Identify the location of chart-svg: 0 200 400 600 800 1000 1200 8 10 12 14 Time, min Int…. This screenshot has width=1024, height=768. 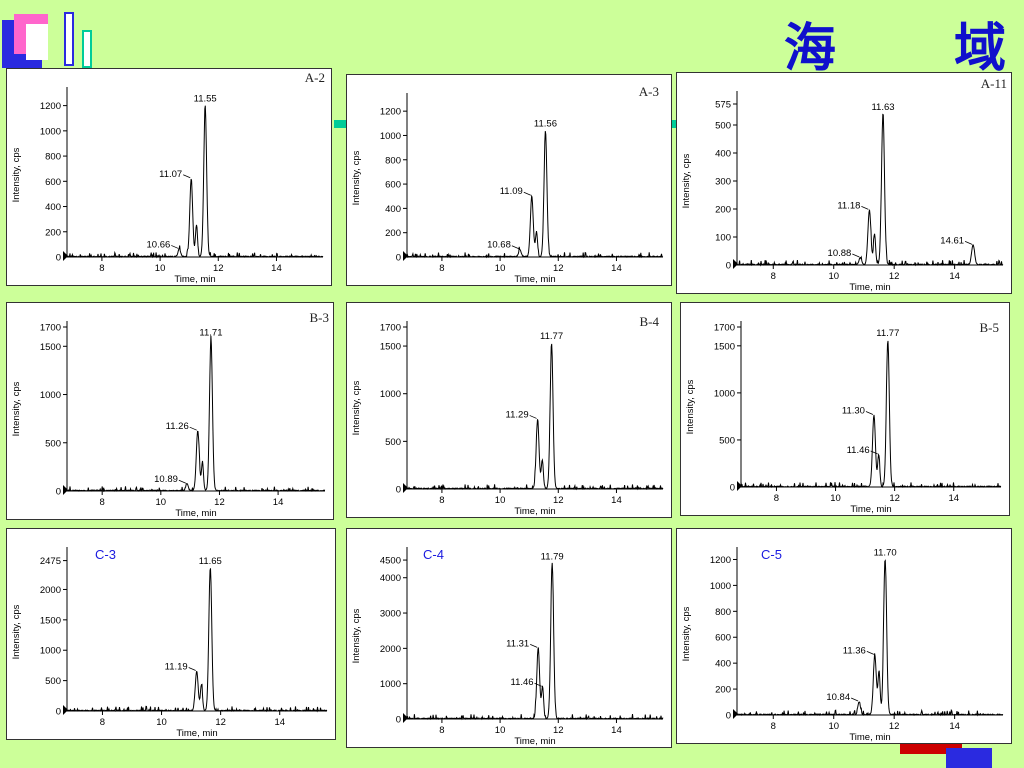
(507, 189).